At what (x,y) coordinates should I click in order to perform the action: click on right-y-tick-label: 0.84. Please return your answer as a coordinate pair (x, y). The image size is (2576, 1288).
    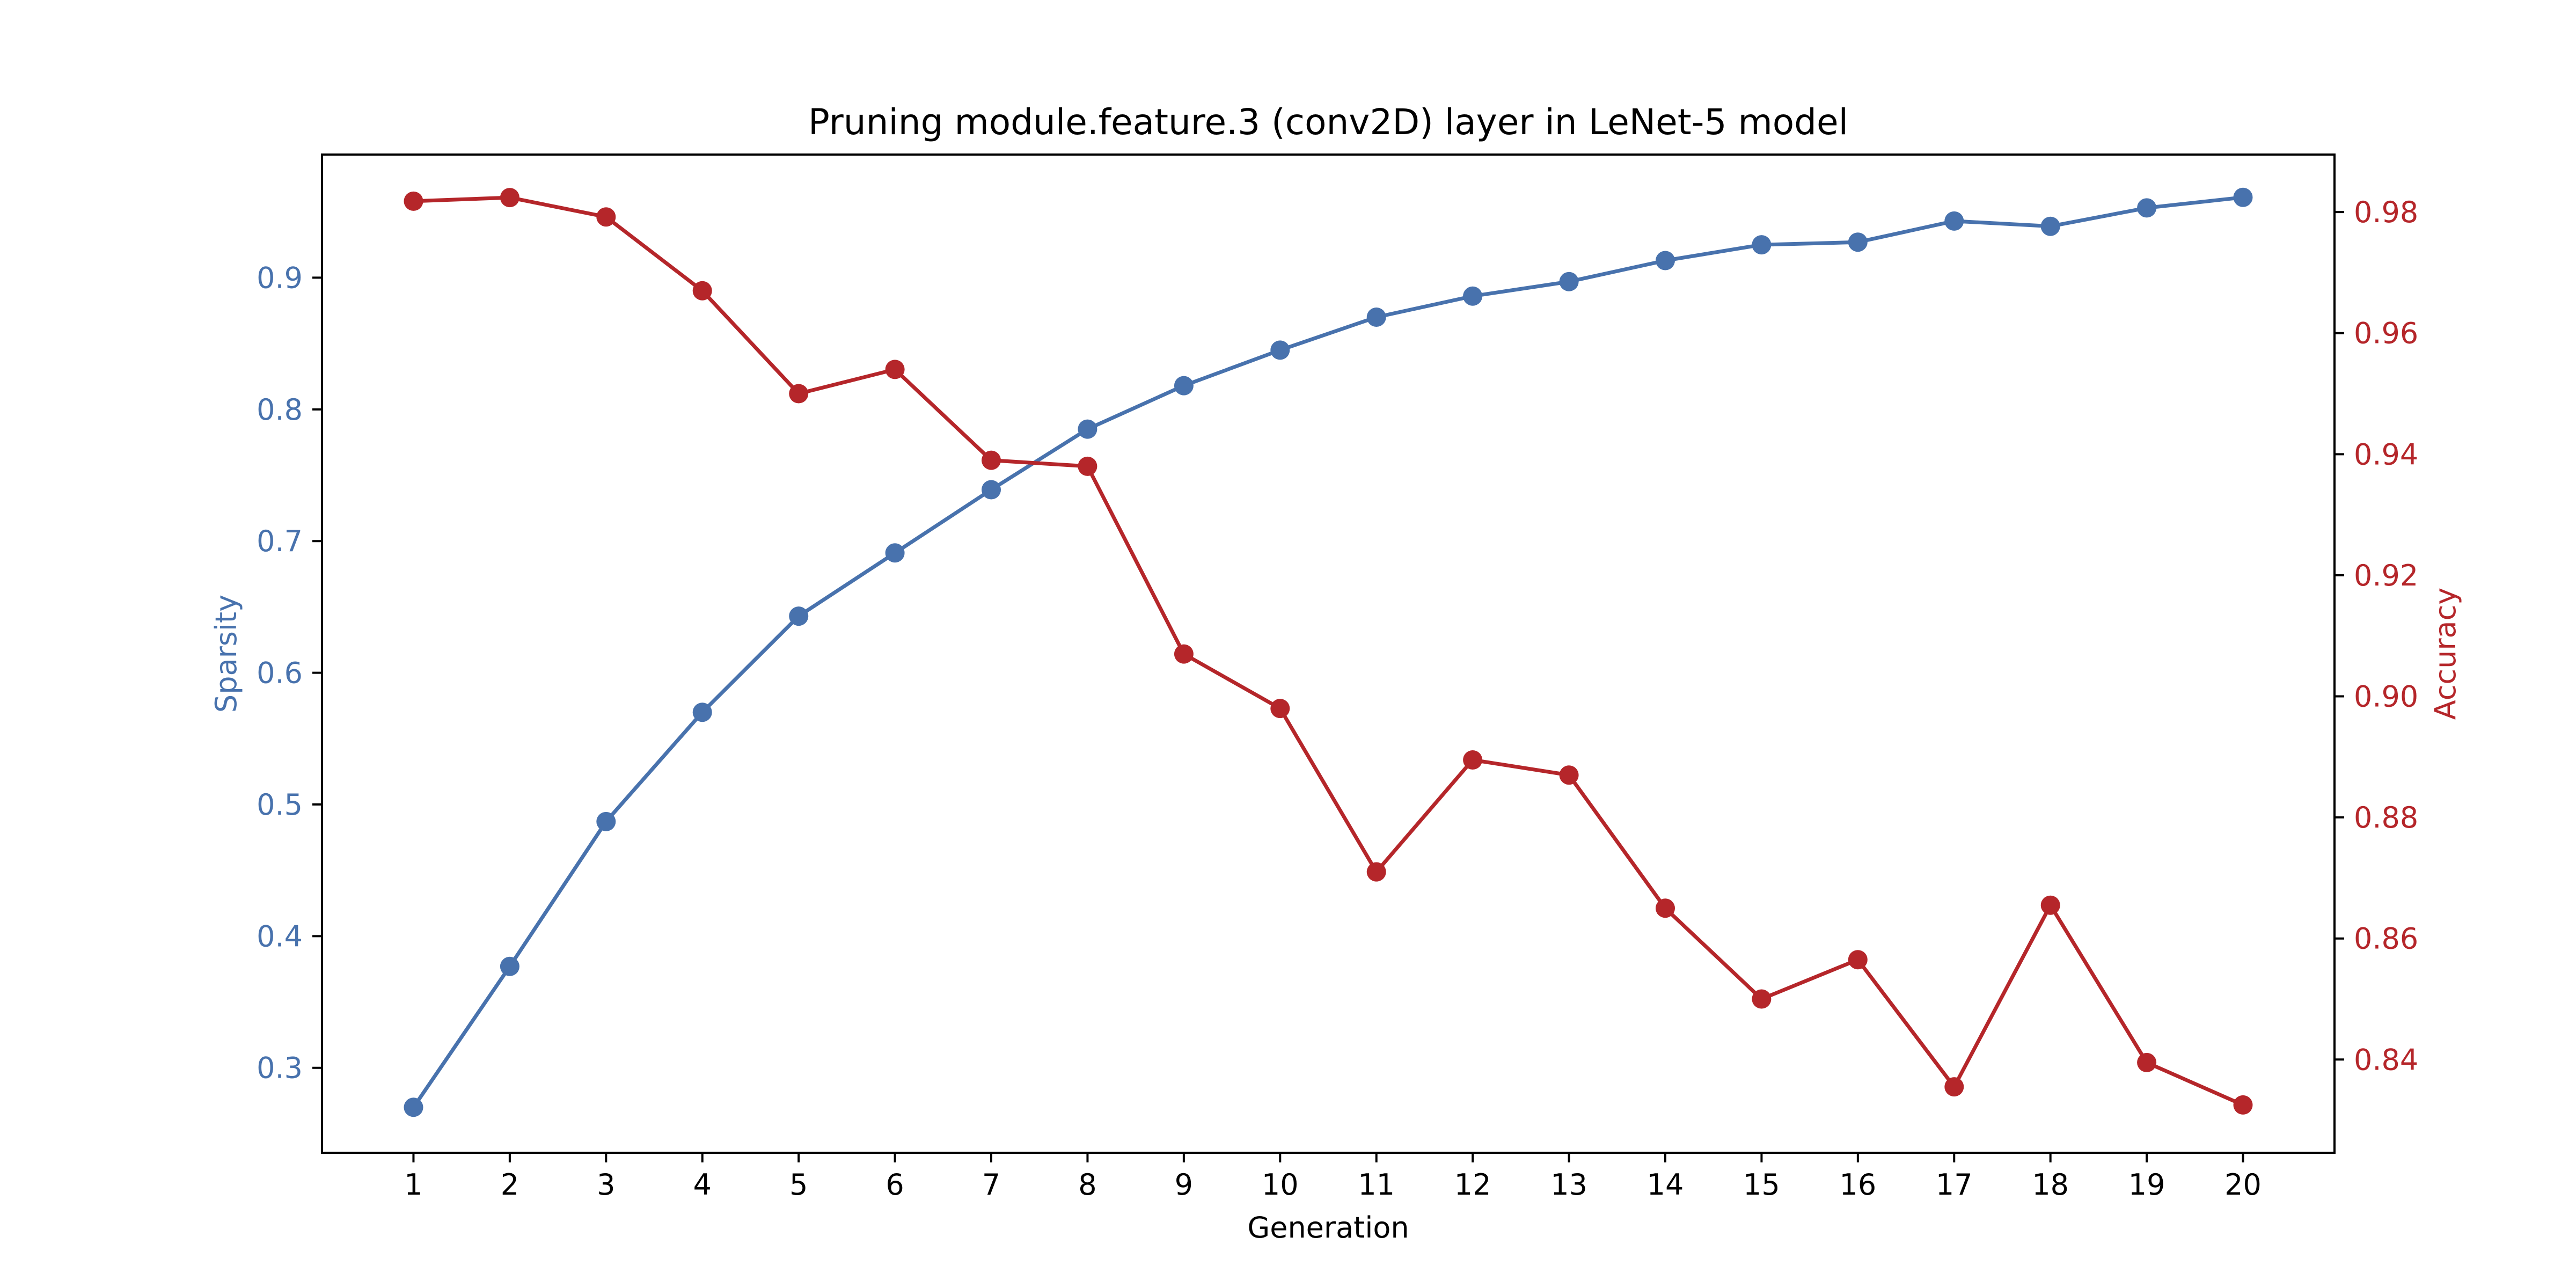
    Looking at the image, I should click on (2386, 1060).